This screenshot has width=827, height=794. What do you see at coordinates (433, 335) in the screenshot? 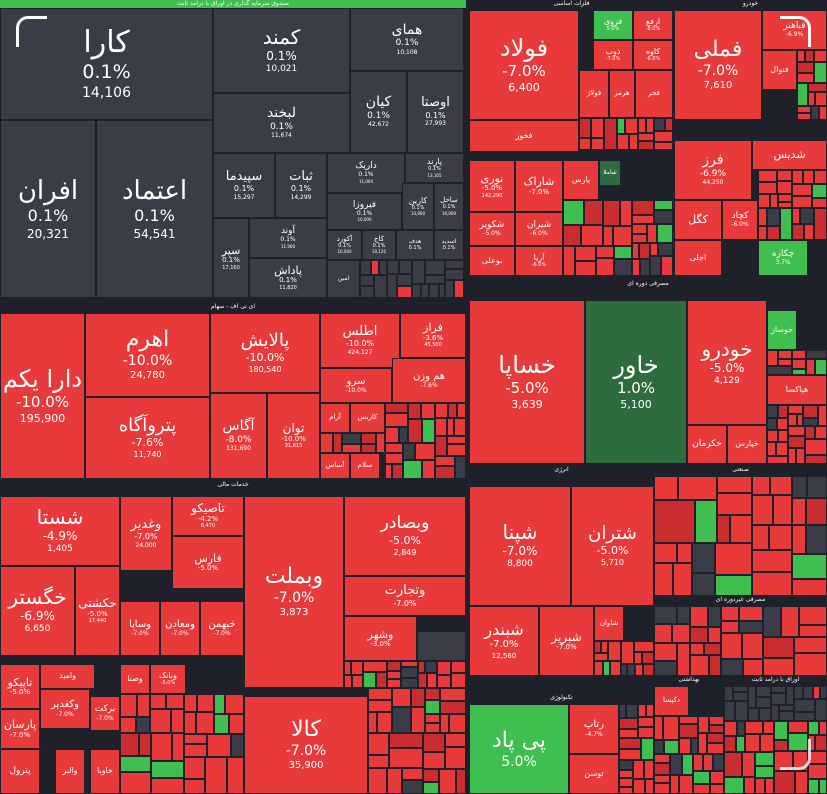
I see `stock-tile: فراز -3.6% 45,500` at bounding box center [433, 335].